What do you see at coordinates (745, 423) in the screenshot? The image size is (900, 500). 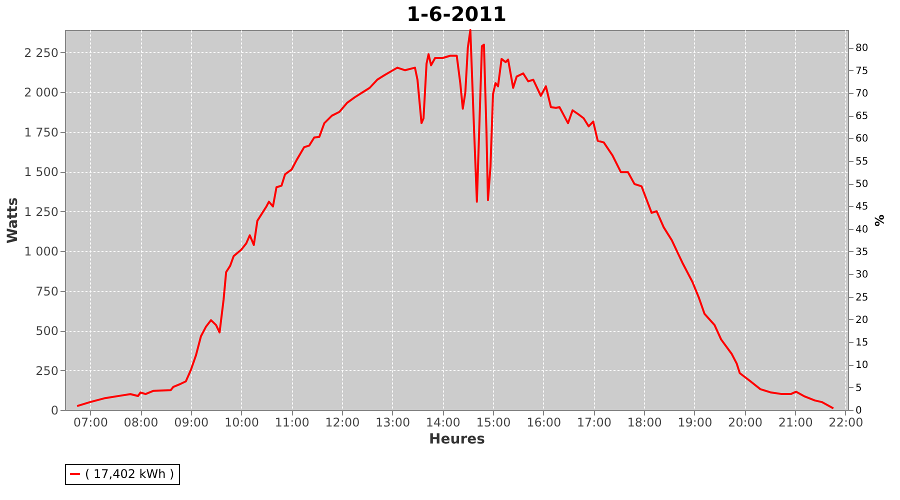 I see `x-tick-label: 20:00` at bounding box center [745, 423].